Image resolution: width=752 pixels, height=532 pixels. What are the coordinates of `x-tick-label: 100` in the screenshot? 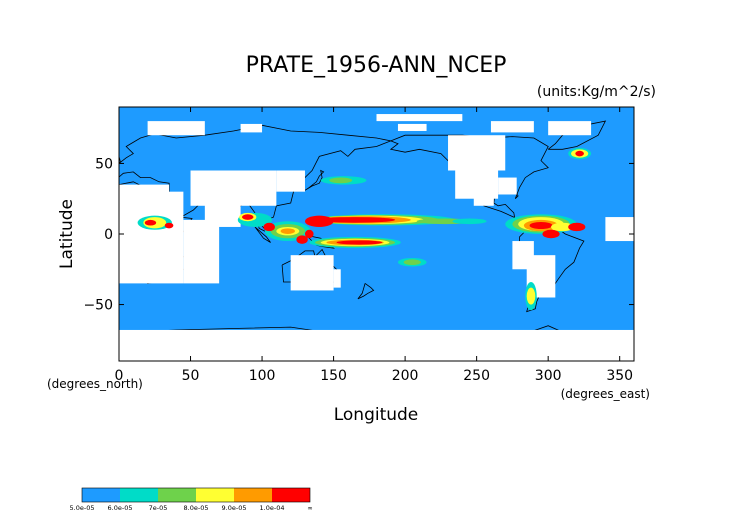 It's located at (262, 376).